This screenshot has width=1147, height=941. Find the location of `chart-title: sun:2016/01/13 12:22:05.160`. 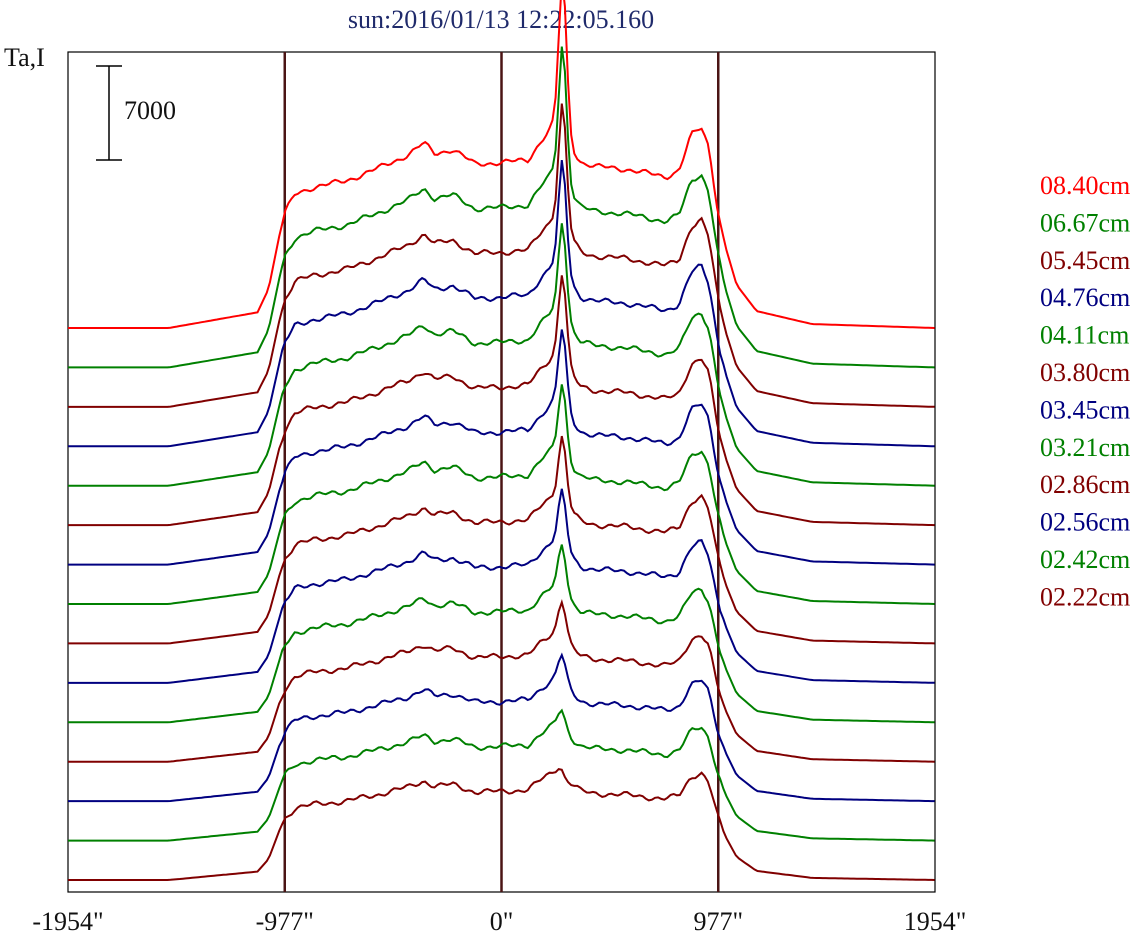

chart-title: sun:2016/01/13 12:22:05.160 is located at coordinates (501, 19).